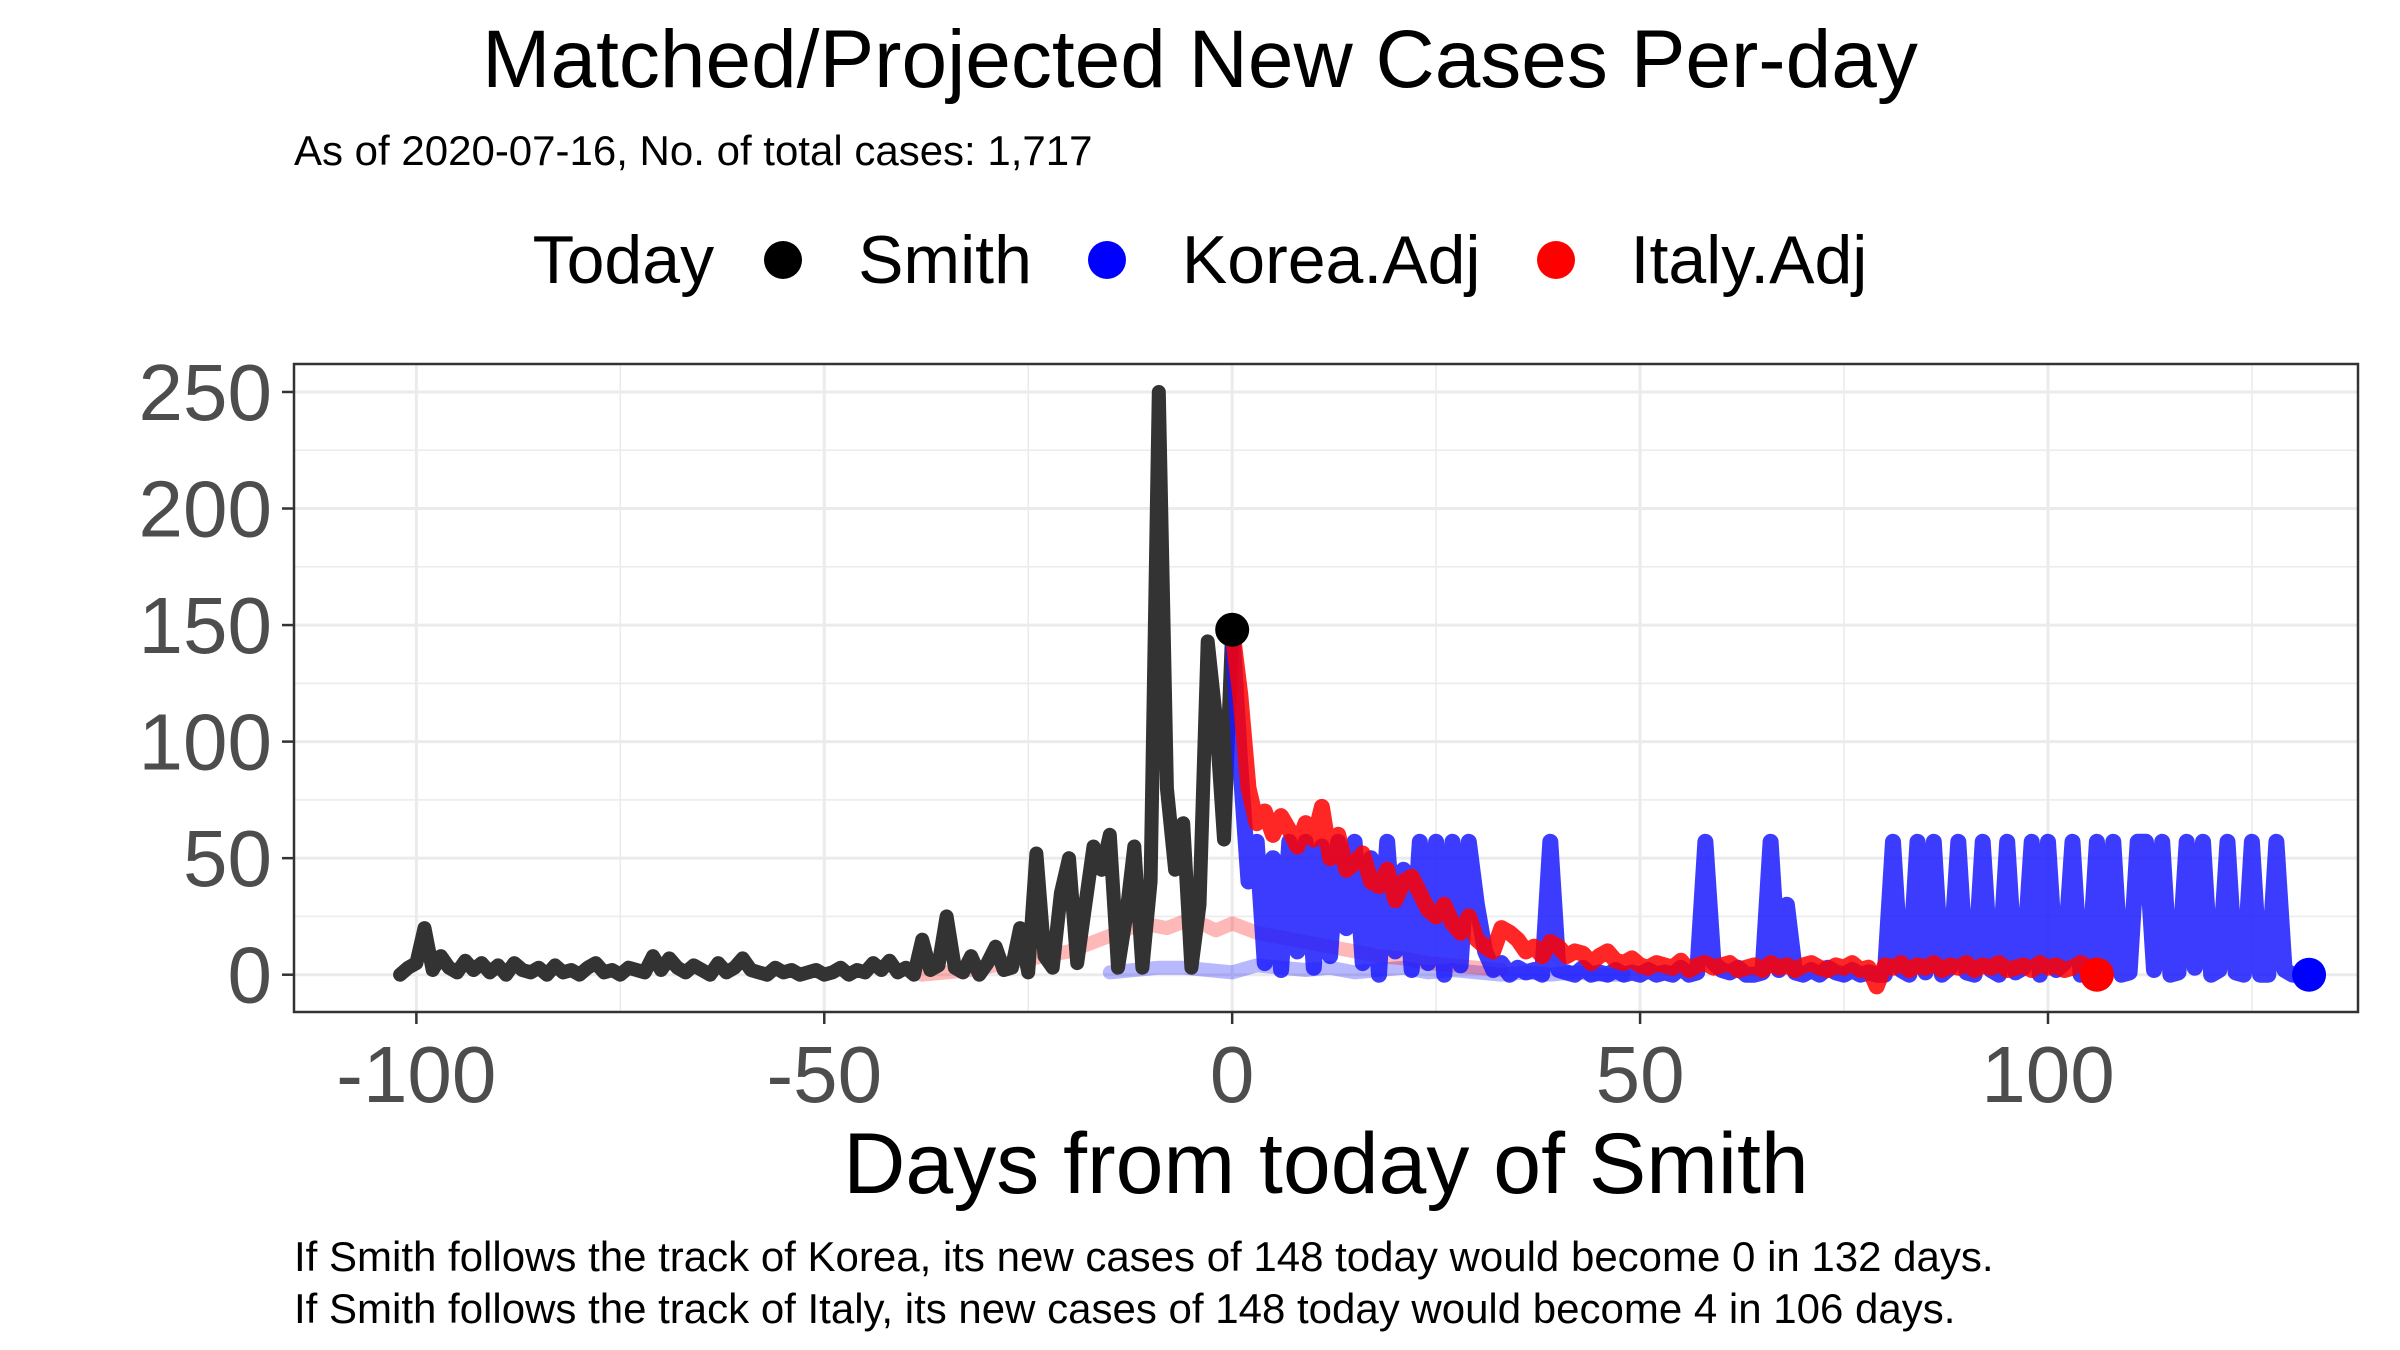 This screenshot has height=1350, width=2400. What do you see at coordinates (1555, 260) in the screenshot?
I see `legend-key-italy` at bounding box center [1555, 260].